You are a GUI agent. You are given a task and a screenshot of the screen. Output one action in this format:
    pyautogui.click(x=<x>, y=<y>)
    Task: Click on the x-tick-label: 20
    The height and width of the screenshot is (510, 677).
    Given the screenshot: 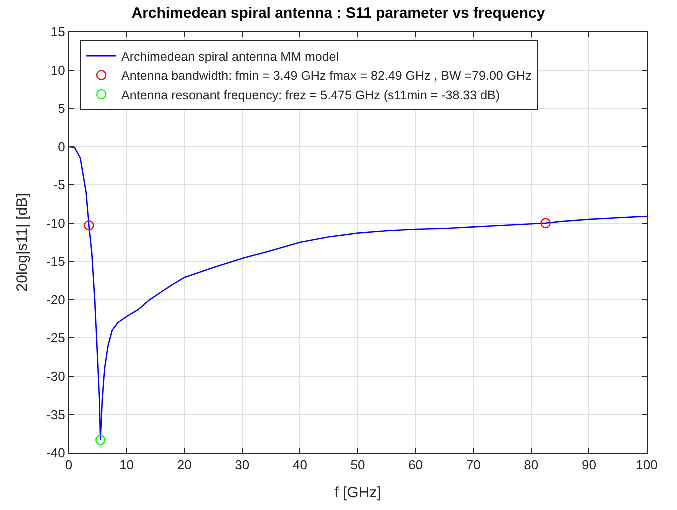 What is the action you would take?
    pyautogui.click(x=184, y=465)
    